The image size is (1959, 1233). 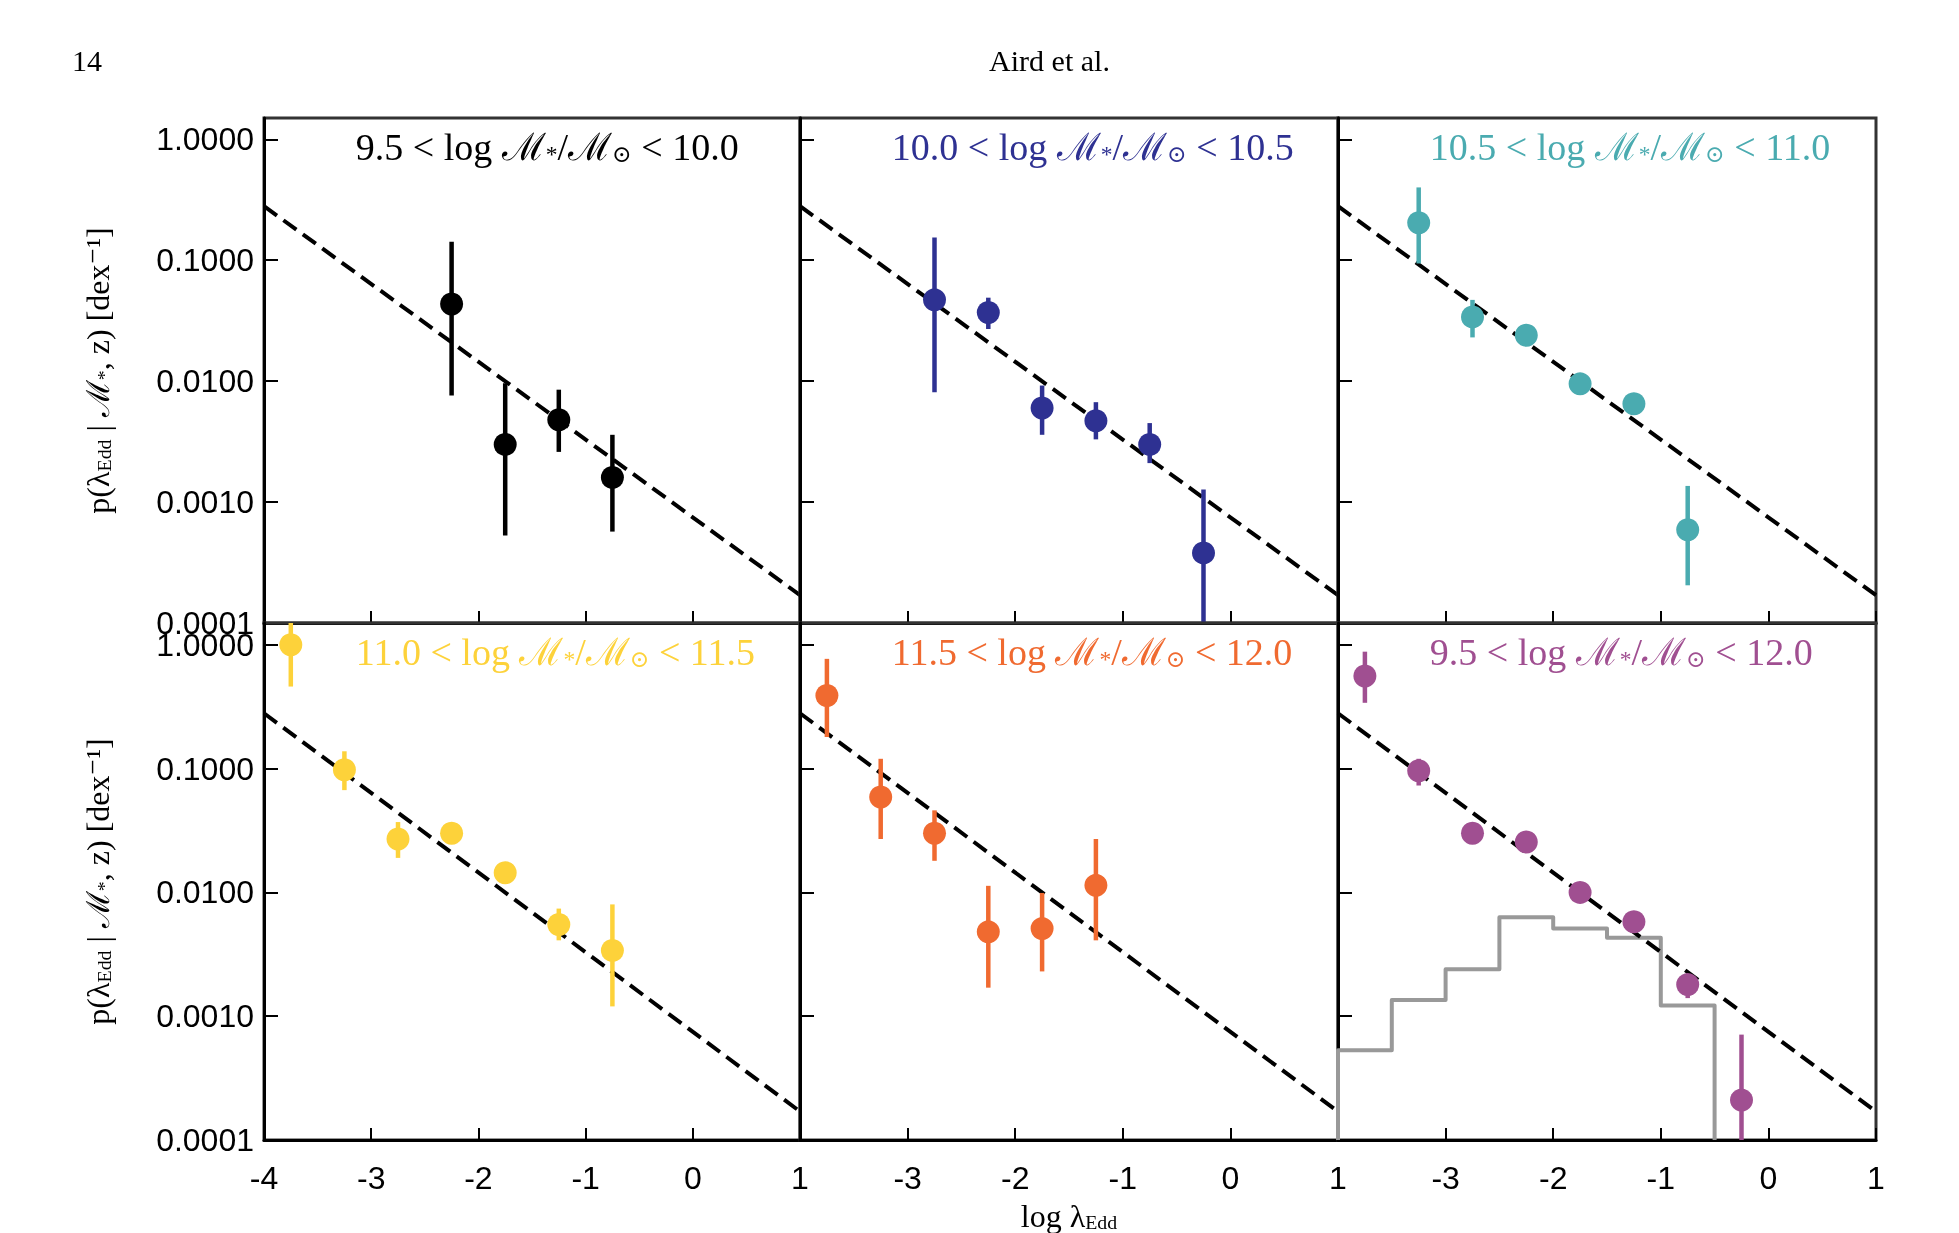 What do you see at coordinates (87, 60) in the screenshot?
I see `text: 14` at bounding box center [87, 60].